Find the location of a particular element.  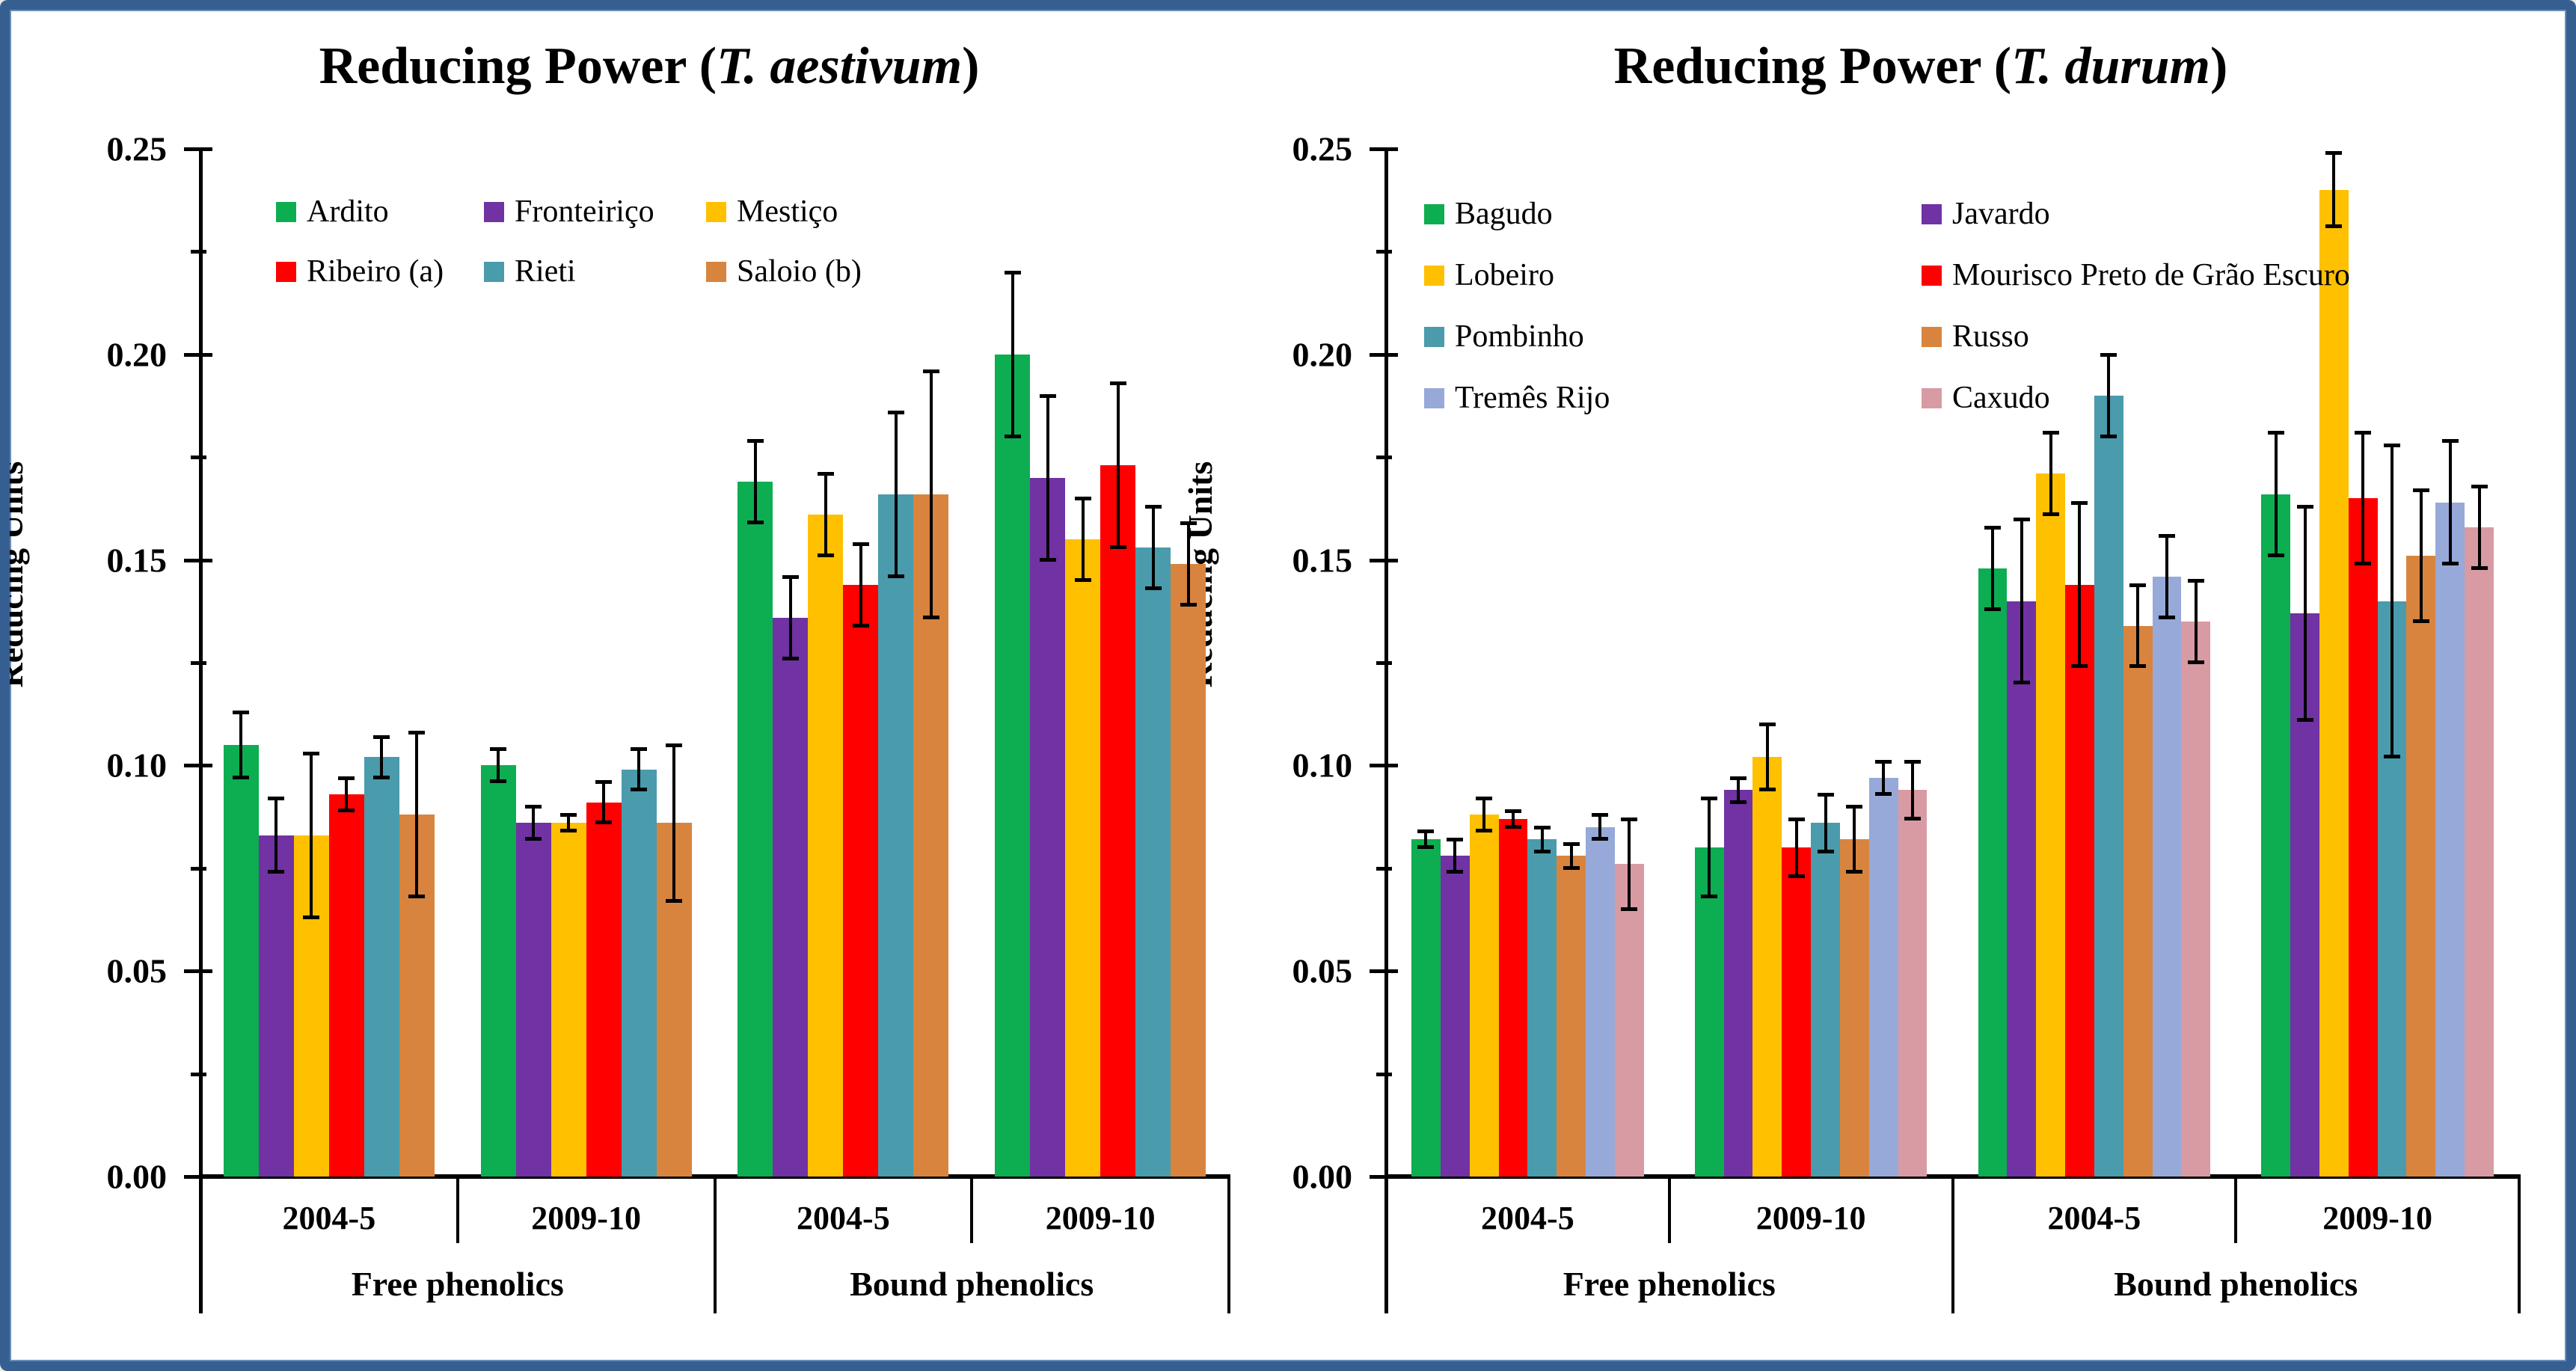

legend-swatch-fronteiric-o is located at coordinates (494, 212).